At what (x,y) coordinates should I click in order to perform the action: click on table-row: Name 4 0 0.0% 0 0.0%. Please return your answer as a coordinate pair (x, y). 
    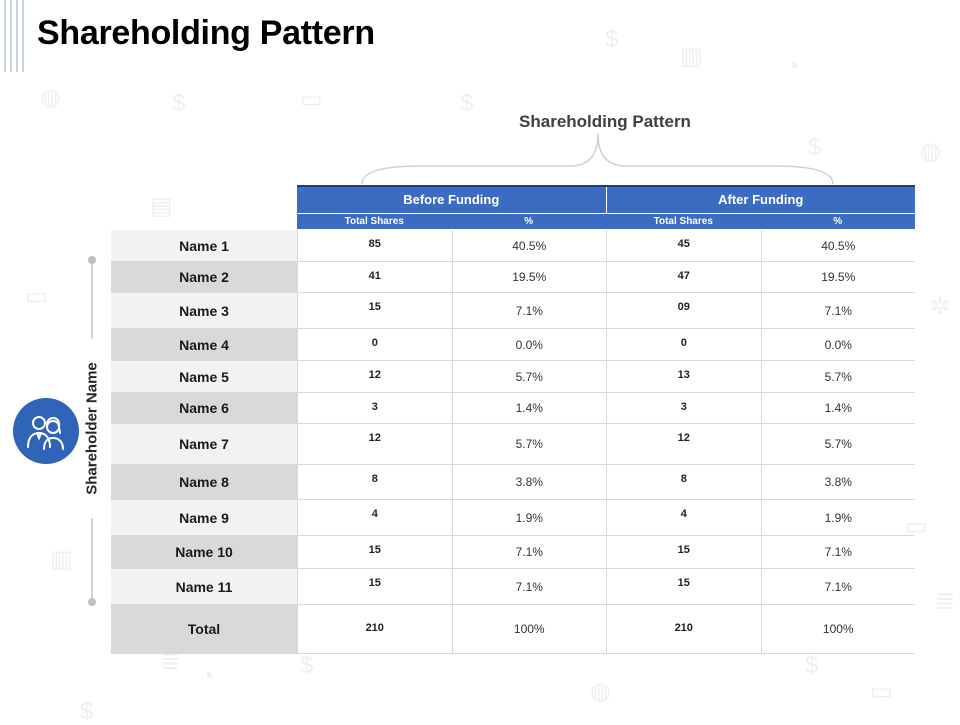
    Looking at the image, I should click on (513, 345).